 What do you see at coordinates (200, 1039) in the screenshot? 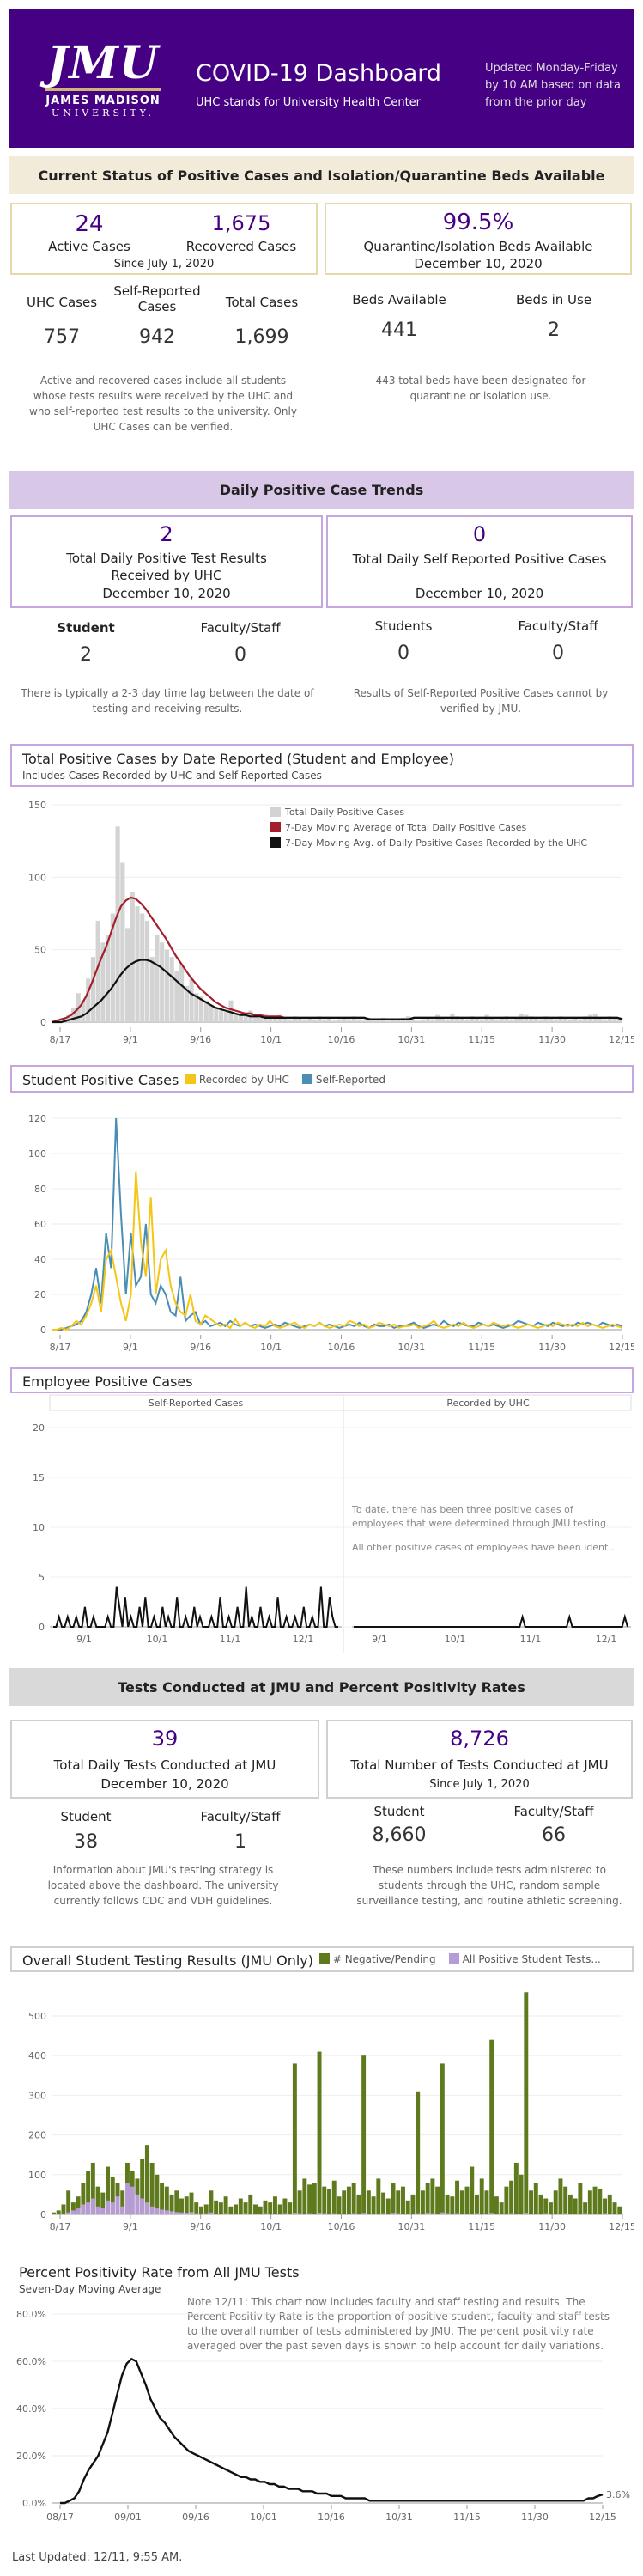
I see `x-tick-label: 9/16` at bounding box center [200, 1039].